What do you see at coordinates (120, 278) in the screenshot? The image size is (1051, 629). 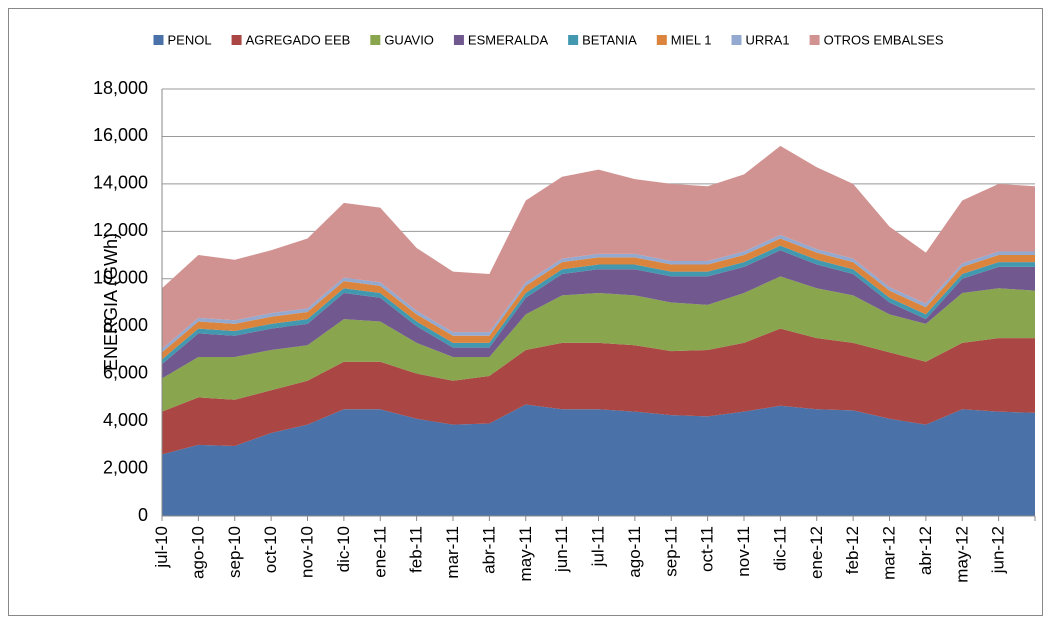 I see `y-tick-label: 10,000` at bounding box center [120, 278].